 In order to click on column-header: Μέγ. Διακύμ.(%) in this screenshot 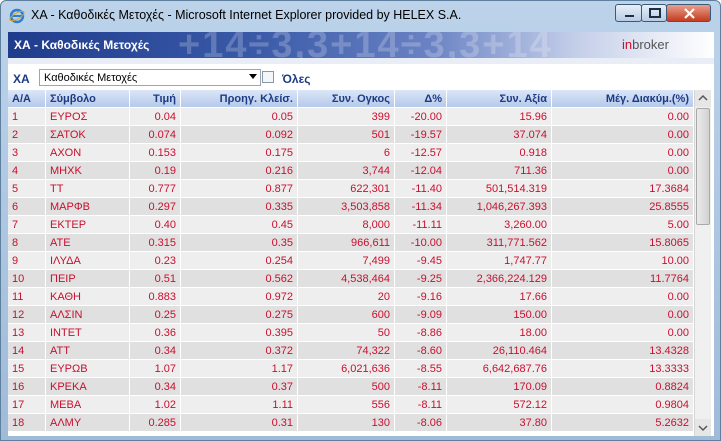, I will do `click(623, 98)`.